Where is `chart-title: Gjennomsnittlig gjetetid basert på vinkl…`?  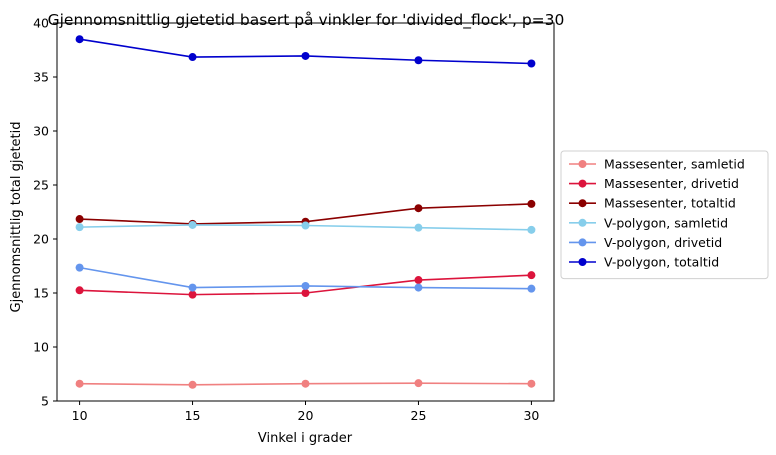
chart-title: Gjennomsnittlig gjetetid basert på vinkl… is located at coordinates (306, 20).